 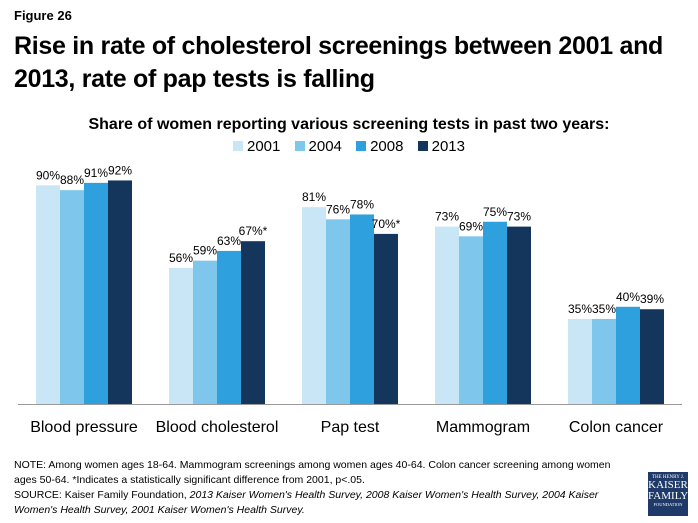 What do you see at coordinates (253, 231) in the screenshot?
I see `data-label: 67%*` at bounding box center [253, 231].